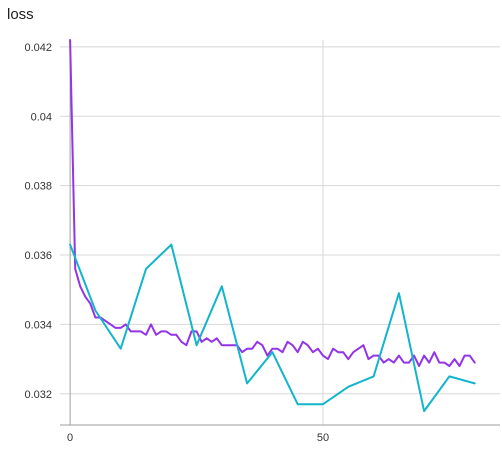 This screenshot has width=502, height=457. What do you see at coordinates (38, 256) in the screenshot?
I see `y-tick-label: 0.036` at bounding box center [38, 256].